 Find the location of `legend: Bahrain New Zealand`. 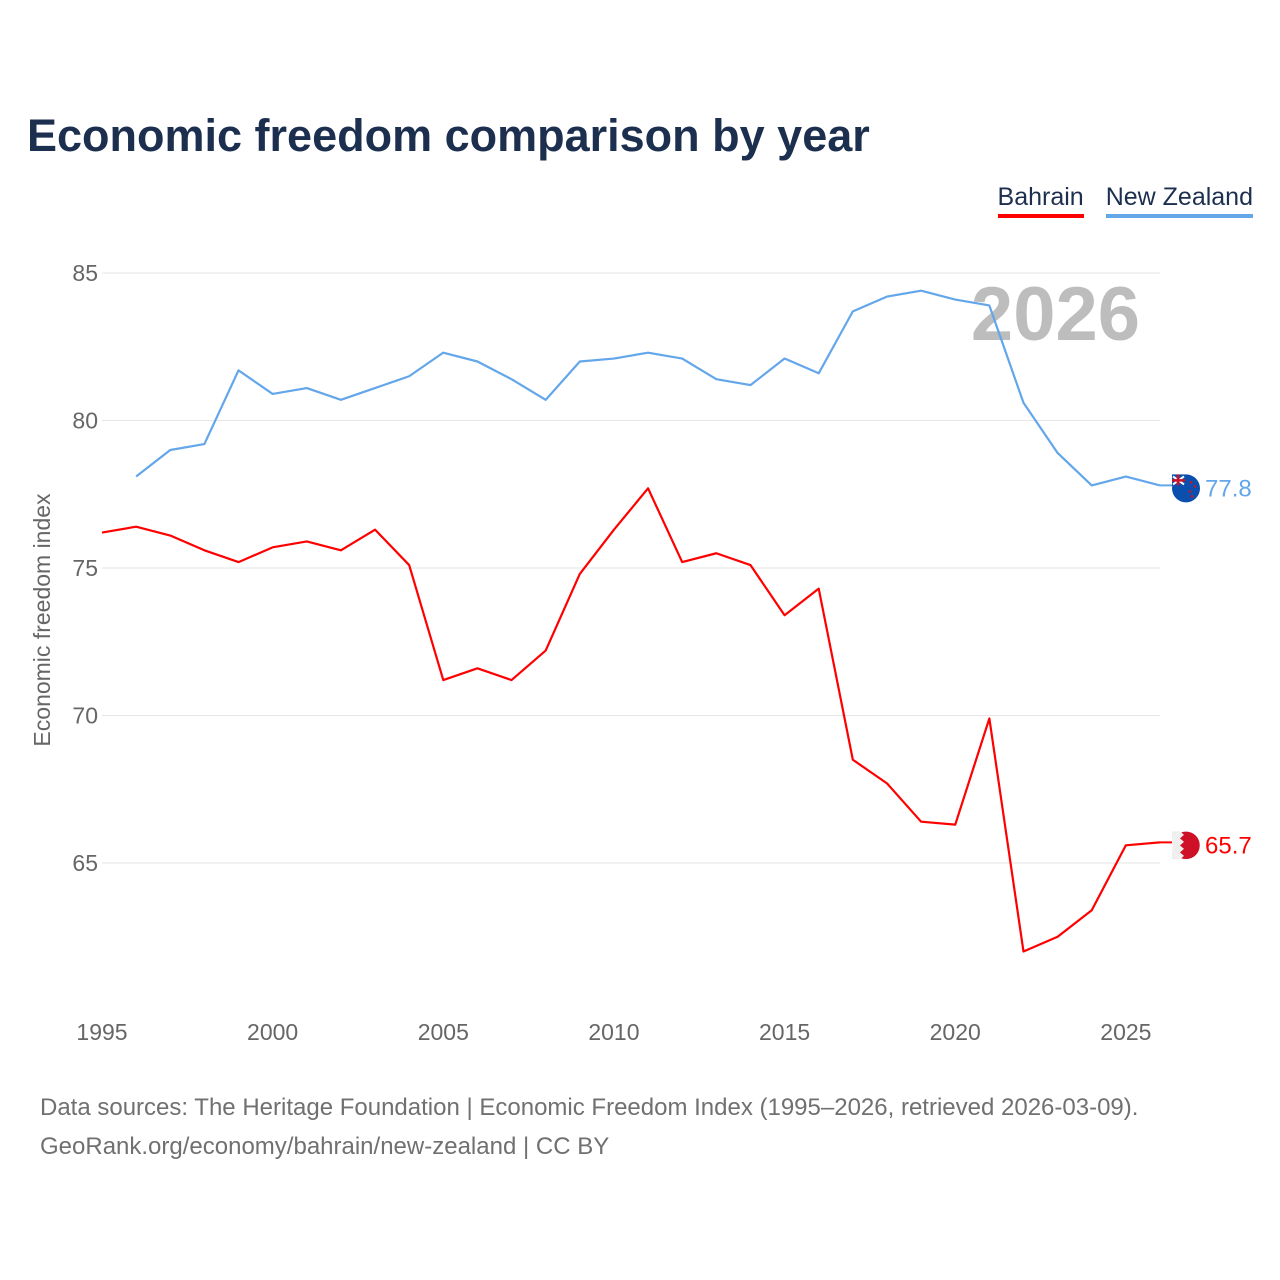

legend: Bahrain New Zealand is located at coordinates (1125, 200).